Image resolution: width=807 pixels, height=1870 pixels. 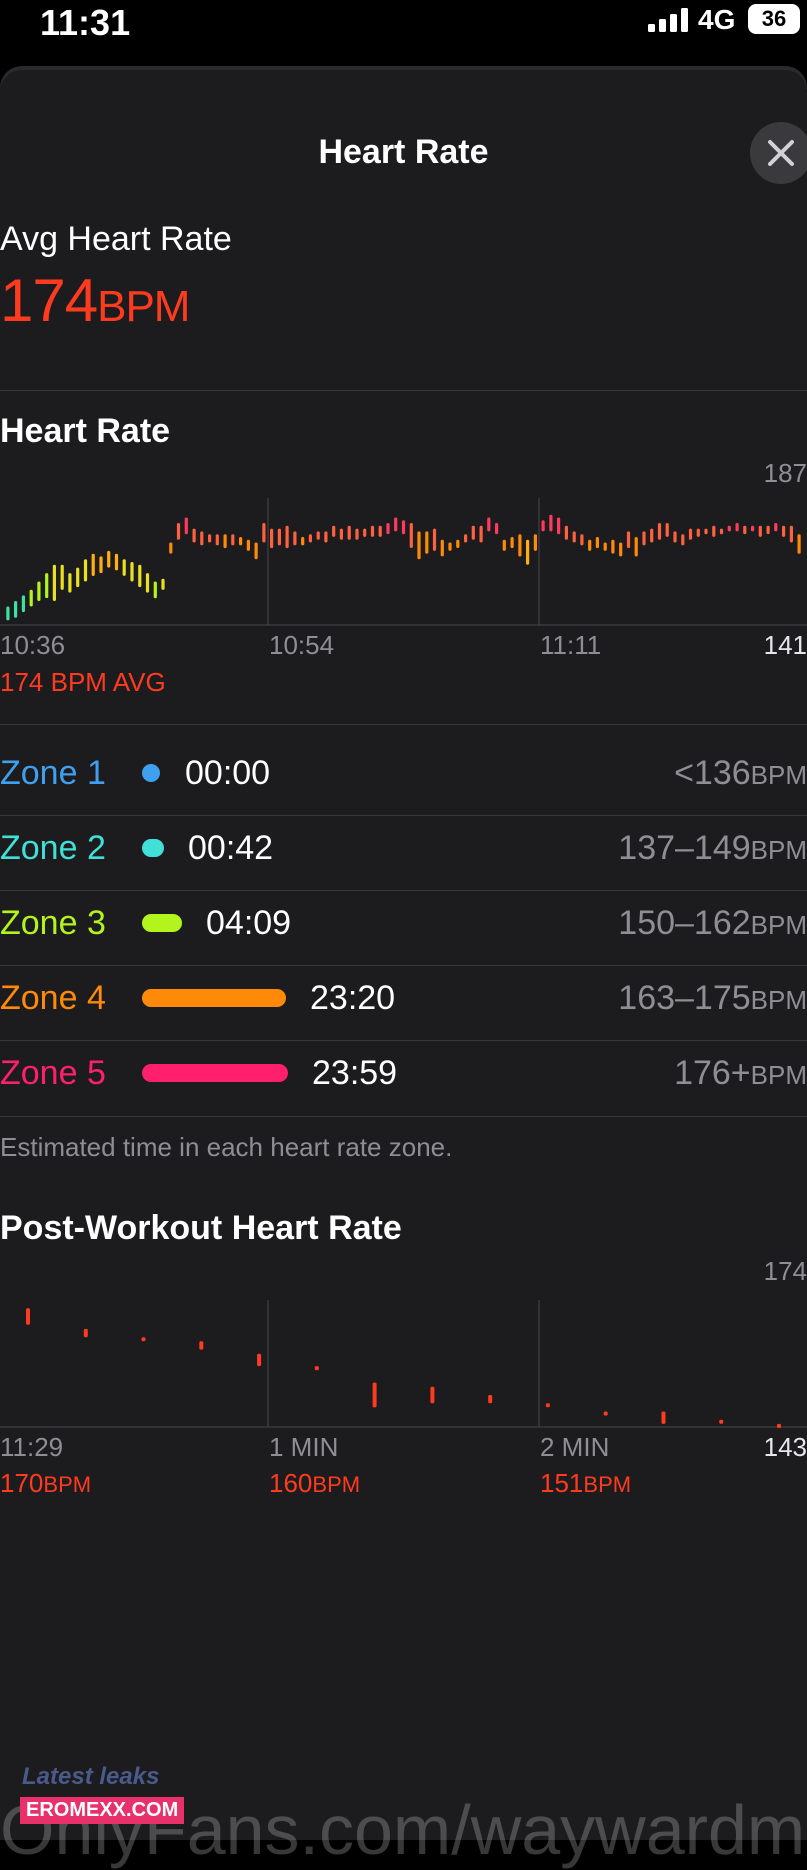 What do you see at coordinates (785, 1271) in the screenshot?
I see `pw-y-max-label: 174` at bounding box center [785, 1271].